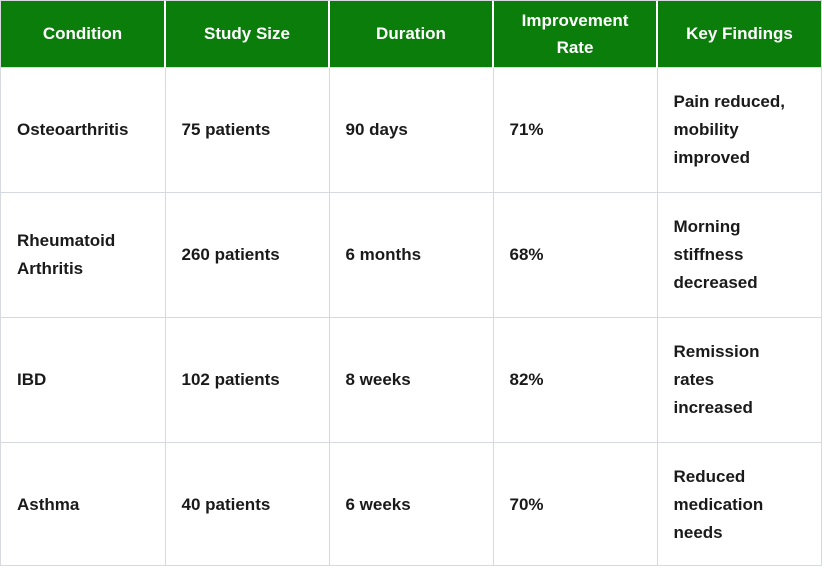  I want to click on cell-duration: 90 days, so click(411, 129).